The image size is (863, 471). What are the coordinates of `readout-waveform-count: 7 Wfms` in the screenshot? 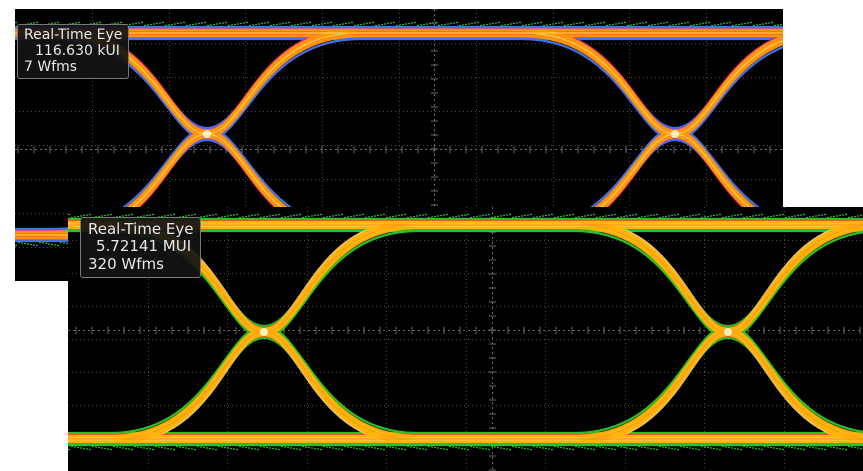 It's located at (51, 67).